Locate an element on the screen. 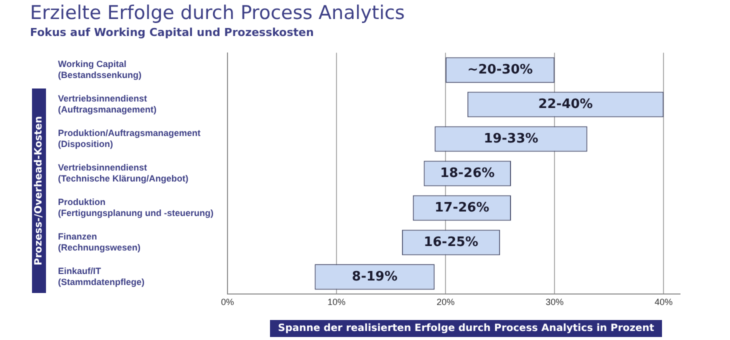 This screenshot has height=340, width=730. chart-title: Erzielte Erfolge durch Process Analytics is located at coordinates (218, 13).